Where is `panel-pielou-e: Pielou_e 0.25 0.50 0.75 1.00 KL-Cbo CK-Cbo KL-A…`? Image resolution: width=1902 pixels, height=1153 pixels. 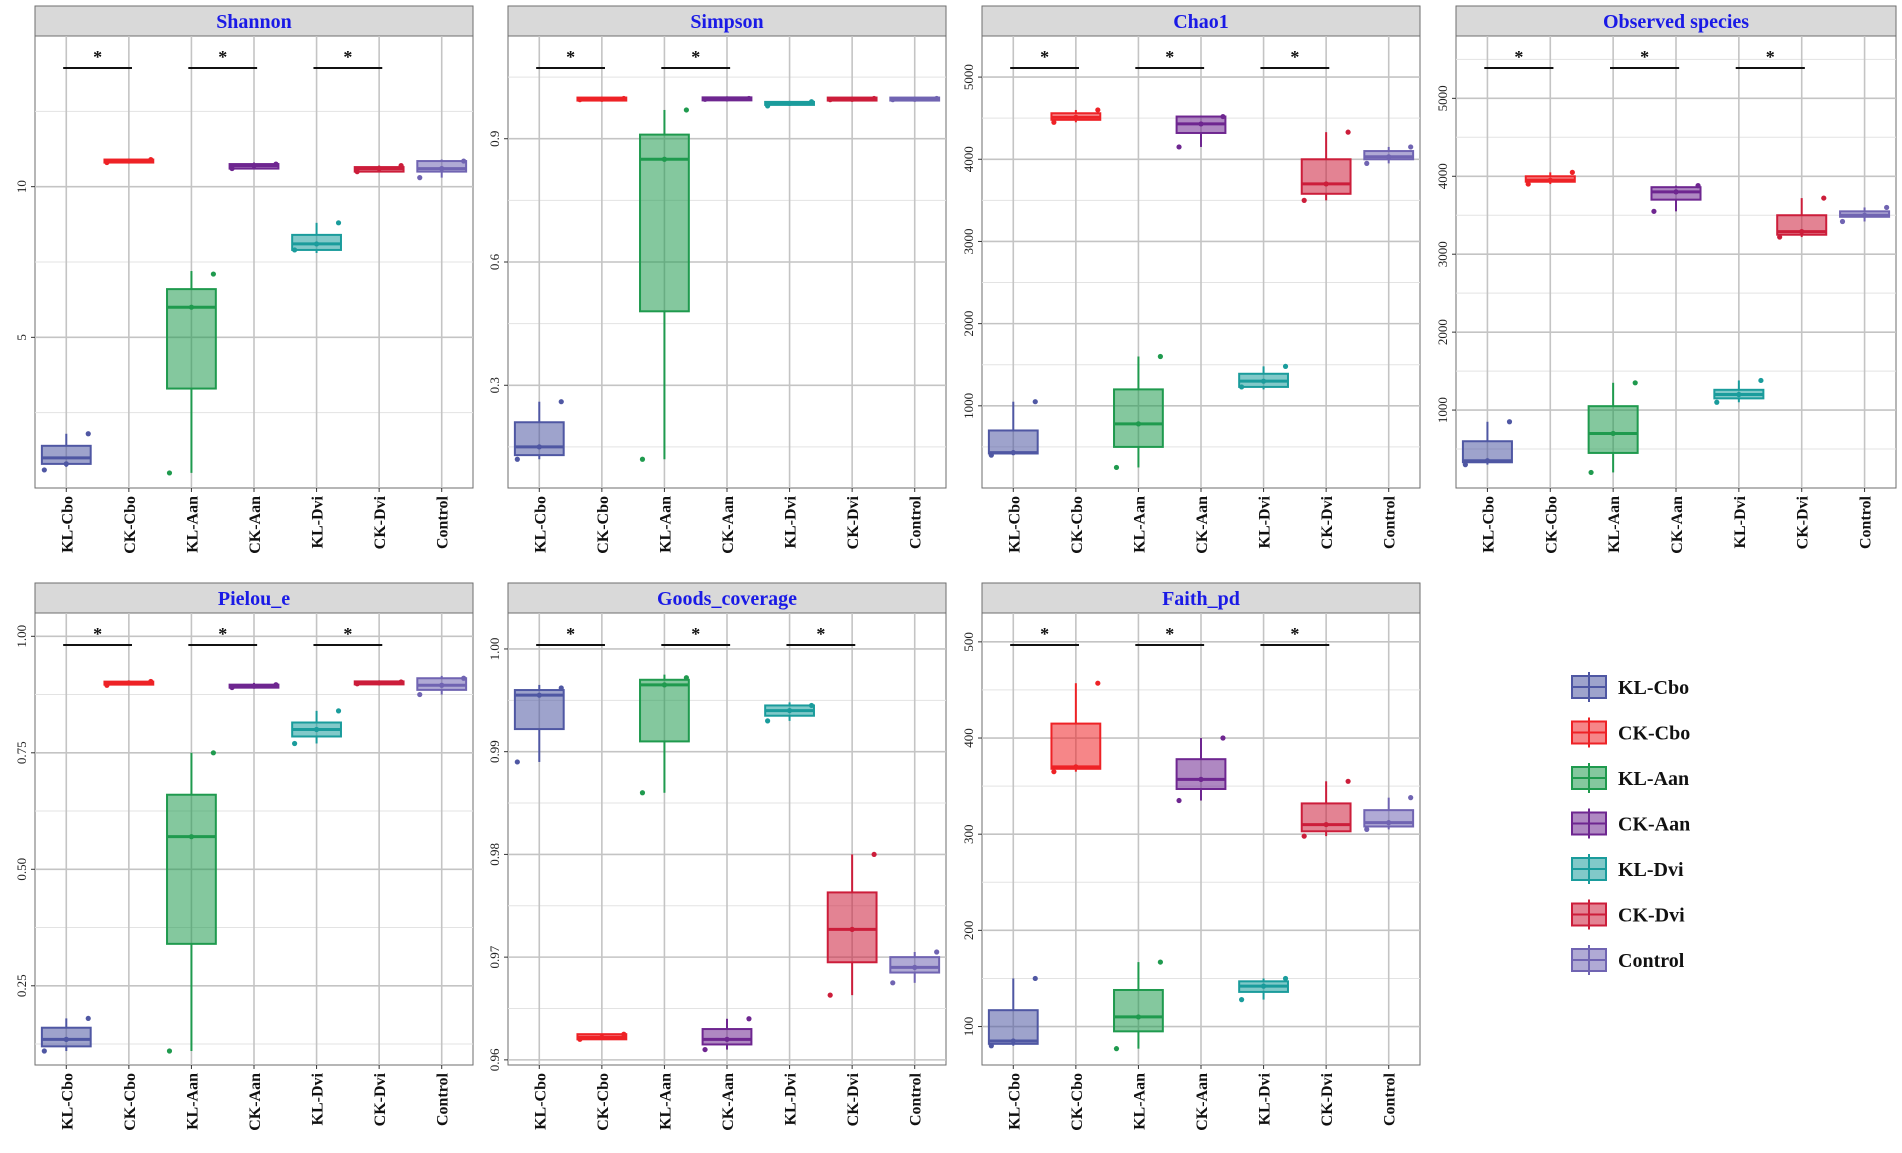
panel-pielou-e: Pielou_e 0.25 0.50 0.75 1.00 KL-Cbo CK-Cbo KL-A… is located at coordinates (244, 856).